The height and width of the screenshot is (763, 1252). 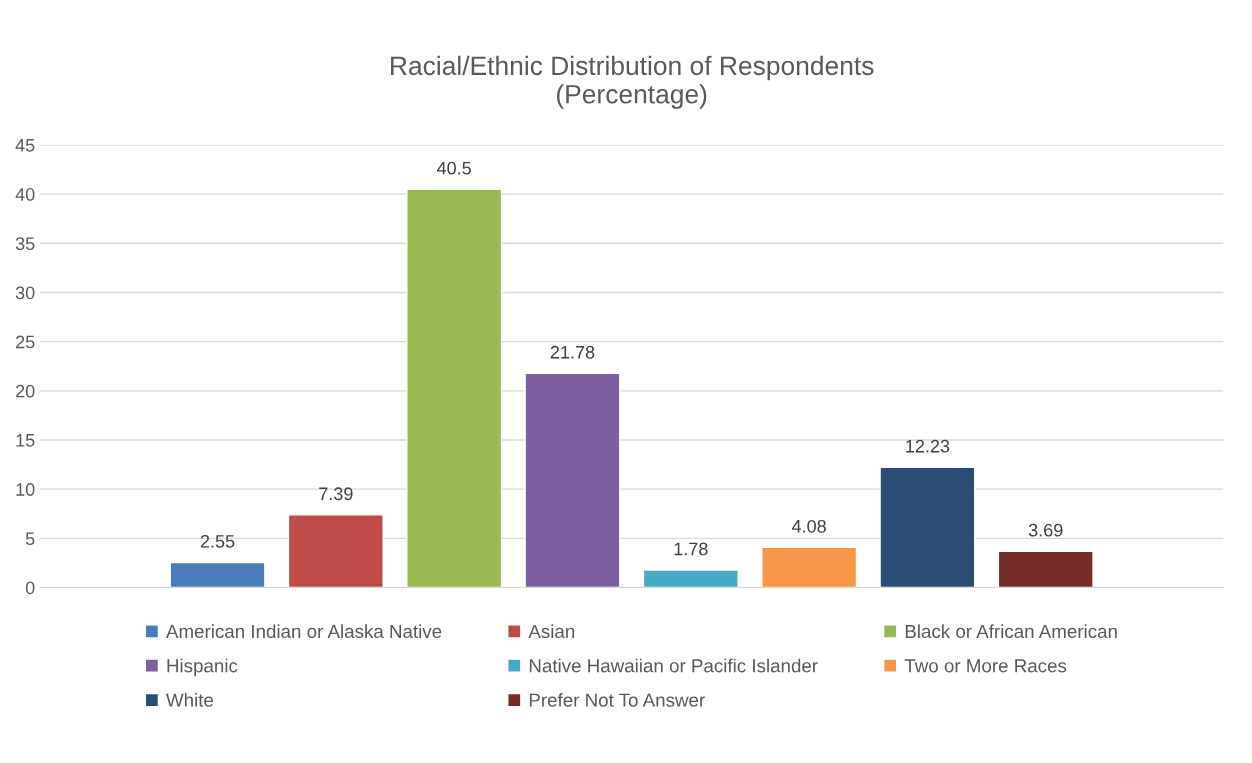 I want to click on data-label: 40.5, so click(x=454, y=168).